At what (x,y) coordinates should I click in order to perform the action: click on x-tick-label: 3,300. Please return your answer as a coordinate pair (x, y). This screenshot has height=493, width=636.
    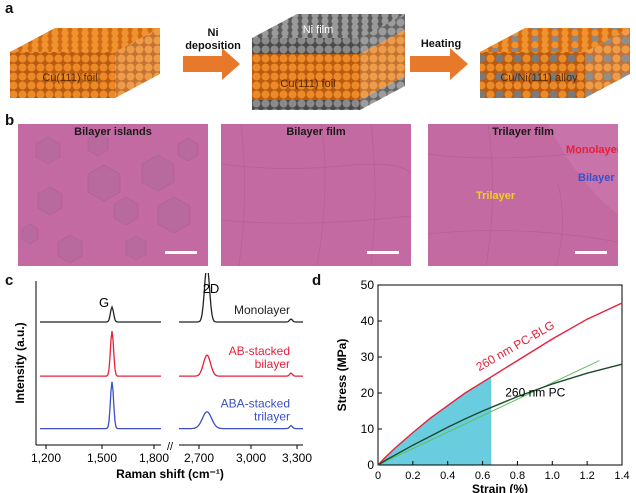
    Looking at the image, I should click on (297, 458).